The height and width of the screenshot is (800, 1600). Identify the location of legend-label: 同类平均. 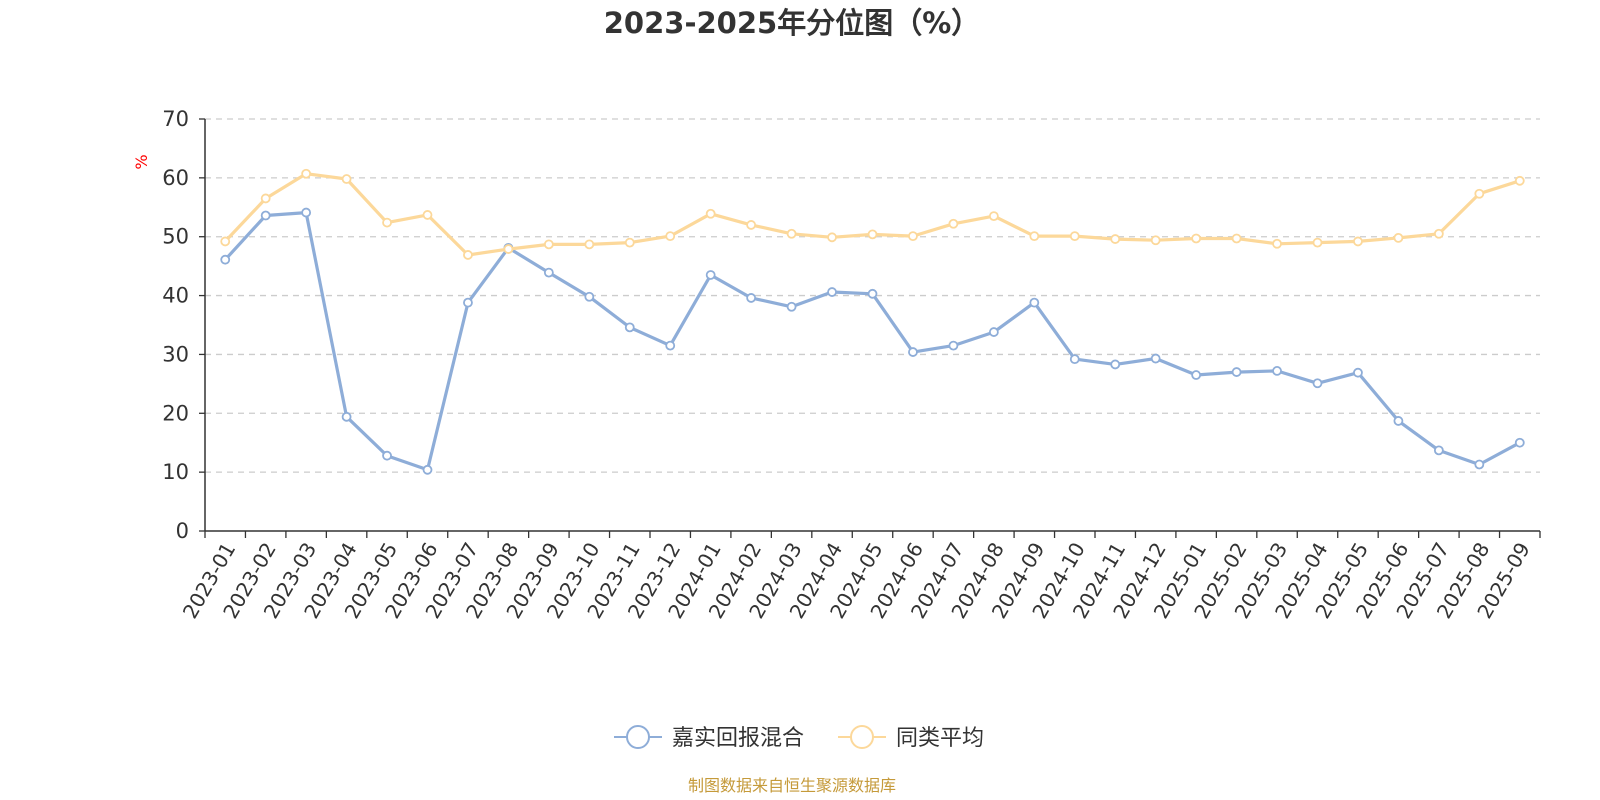
(940, 738).